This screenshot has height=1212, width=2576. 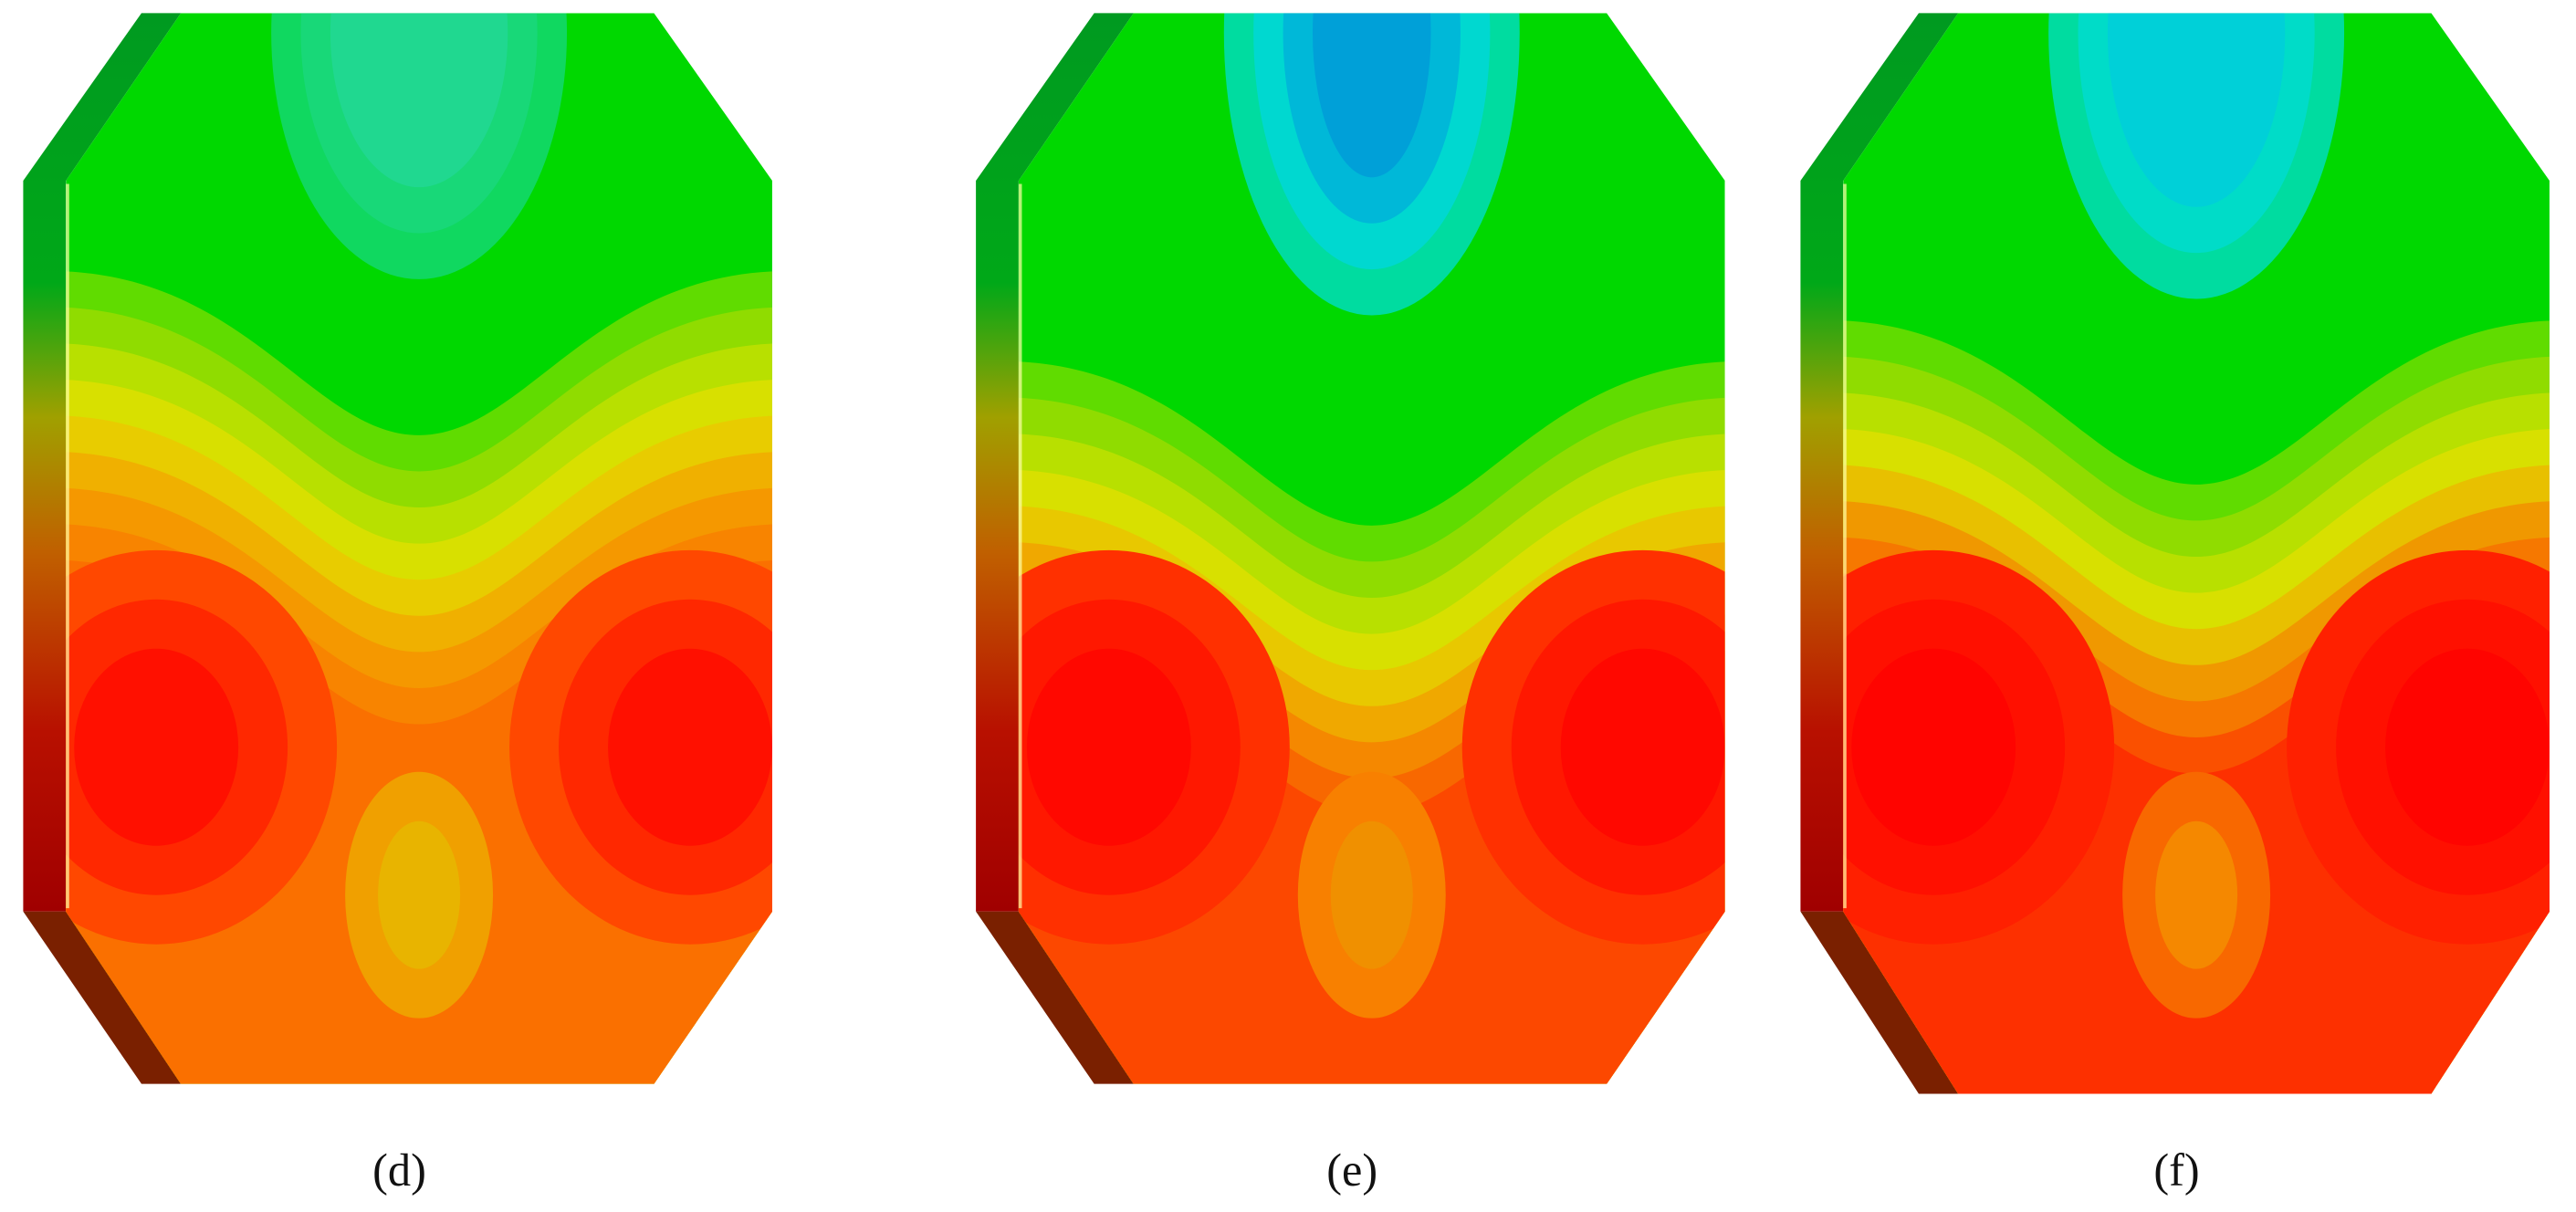 What do you see at coordinates (1351, 1170) in the screenshot?
I see `panel-label: (e)` at bounding box center [1351, 1170].